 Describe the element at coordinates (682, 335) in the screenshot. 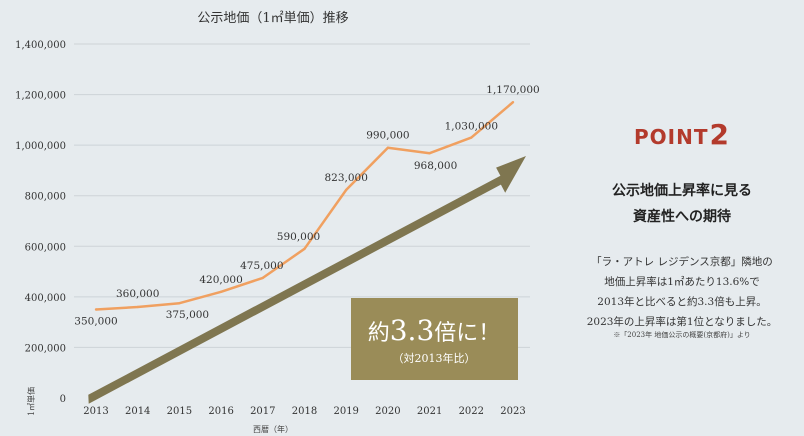

I see `source-note: ※「2023年 地価公示の概要(京都府)」より` at that location.